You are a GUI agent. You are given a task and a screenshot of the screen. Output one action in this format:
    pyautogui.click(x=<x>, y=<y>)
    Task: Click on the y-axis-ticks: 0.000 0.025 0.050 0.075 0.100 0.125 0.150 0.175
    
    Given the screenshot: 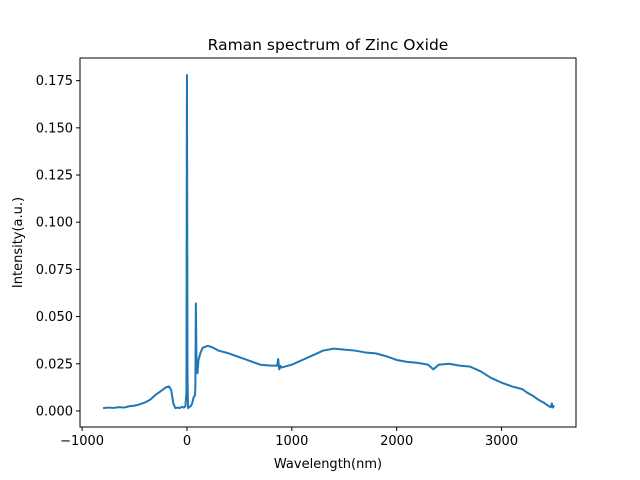 What is the action you would take?
    pyautogui.click(x=58, y=246)
    